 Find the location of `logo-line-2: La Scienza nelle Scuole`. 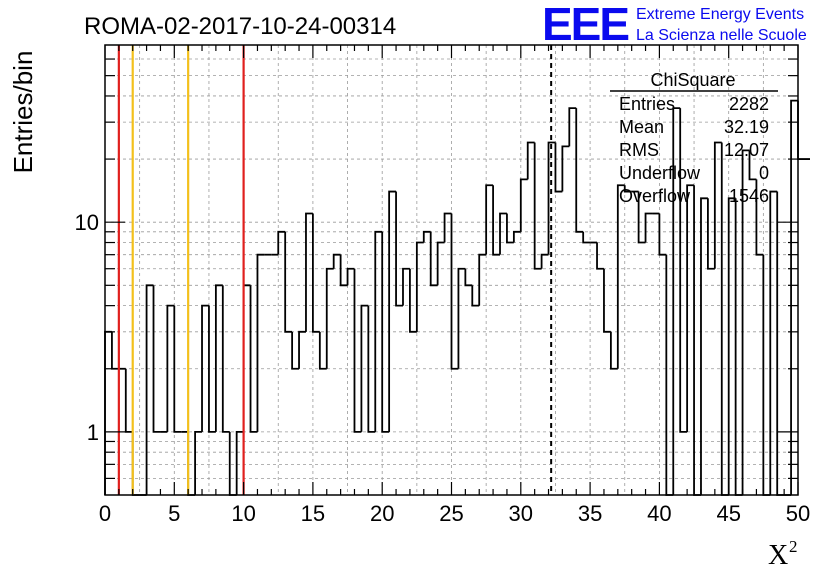

logo-line-2: La Scienza nelle Scuole is located at coordinates (721, 35).